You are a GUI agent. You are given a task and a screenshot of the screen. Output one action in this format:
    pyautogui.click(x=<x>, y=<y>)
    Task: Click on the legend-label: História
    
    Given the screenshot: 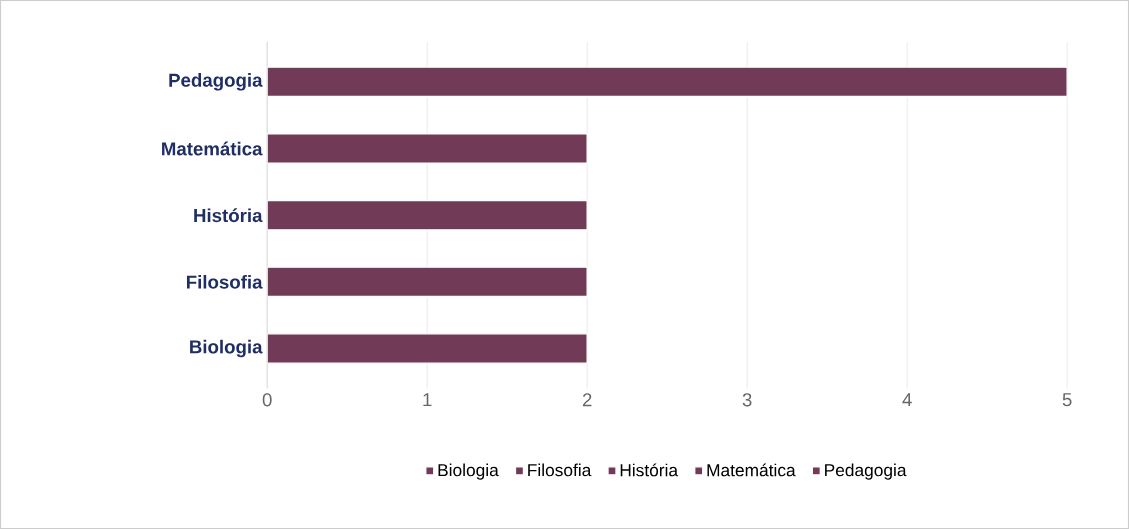 What is the action you would take?
    pyautogui.click(x=649, y=470)
    